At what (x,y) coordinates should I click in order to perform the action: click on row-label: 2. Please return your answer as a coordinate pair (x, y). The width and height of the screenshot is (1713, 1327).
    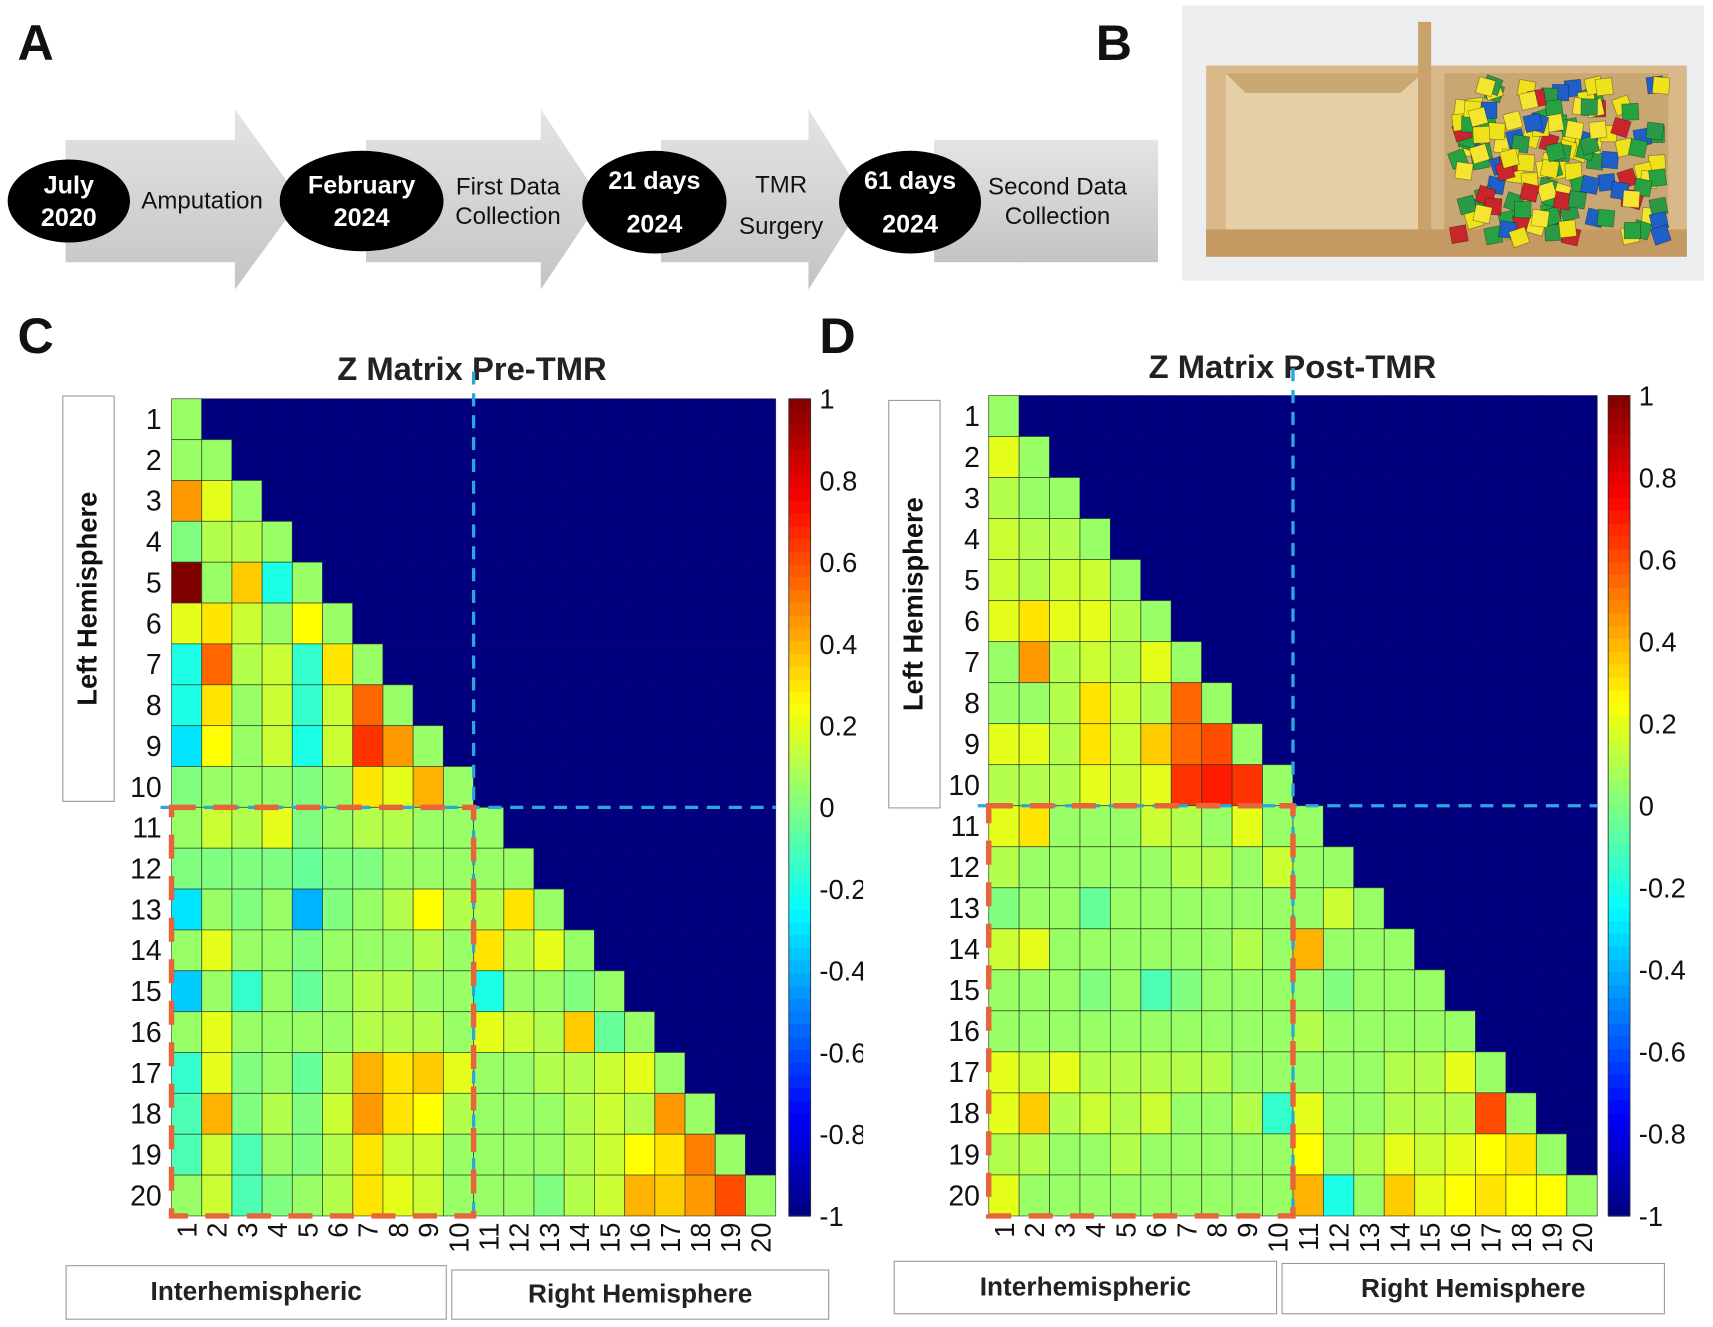
    Looking at the image, I should click on (154, 461).